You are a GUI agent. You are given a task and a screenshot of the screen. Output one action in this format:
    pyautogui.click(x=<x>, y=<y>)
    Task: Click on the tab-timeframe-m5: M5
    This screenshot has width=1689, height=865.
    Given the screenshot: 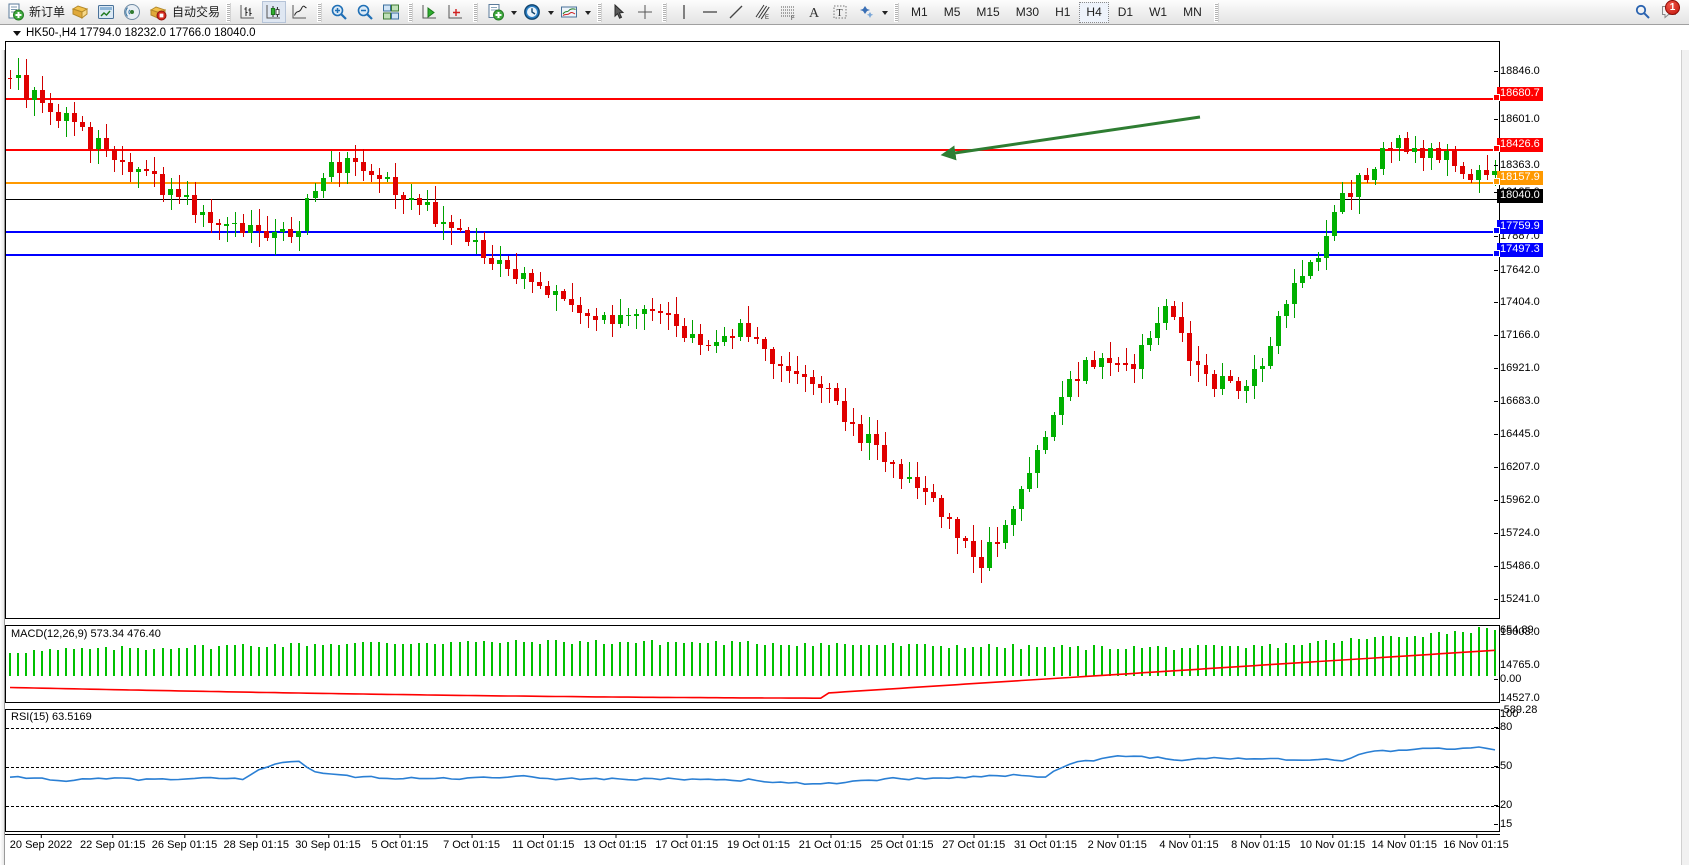 What is the action you would take?
    pyautogui.click(x=952, y=11)
    